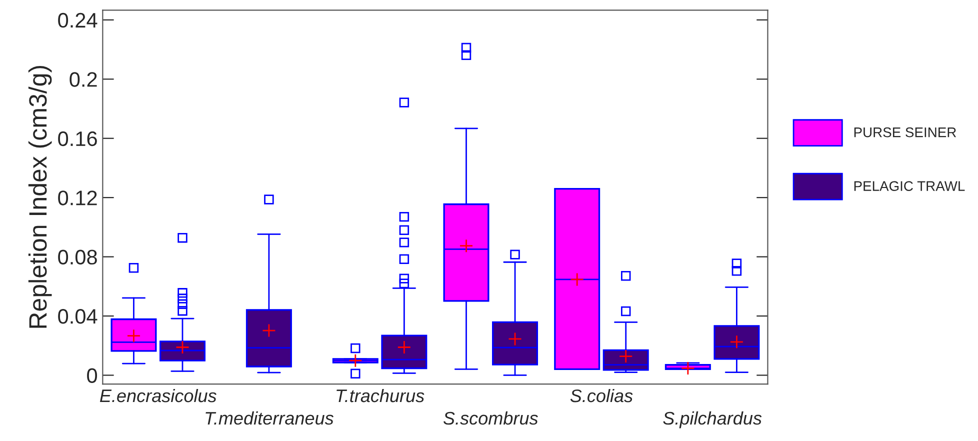 The height and width of the screenshot is (441, 978). Describe the element at coordinates (270, 418) in the screenshot. I see `x-tick-label: T.mediterraneus` at that location.